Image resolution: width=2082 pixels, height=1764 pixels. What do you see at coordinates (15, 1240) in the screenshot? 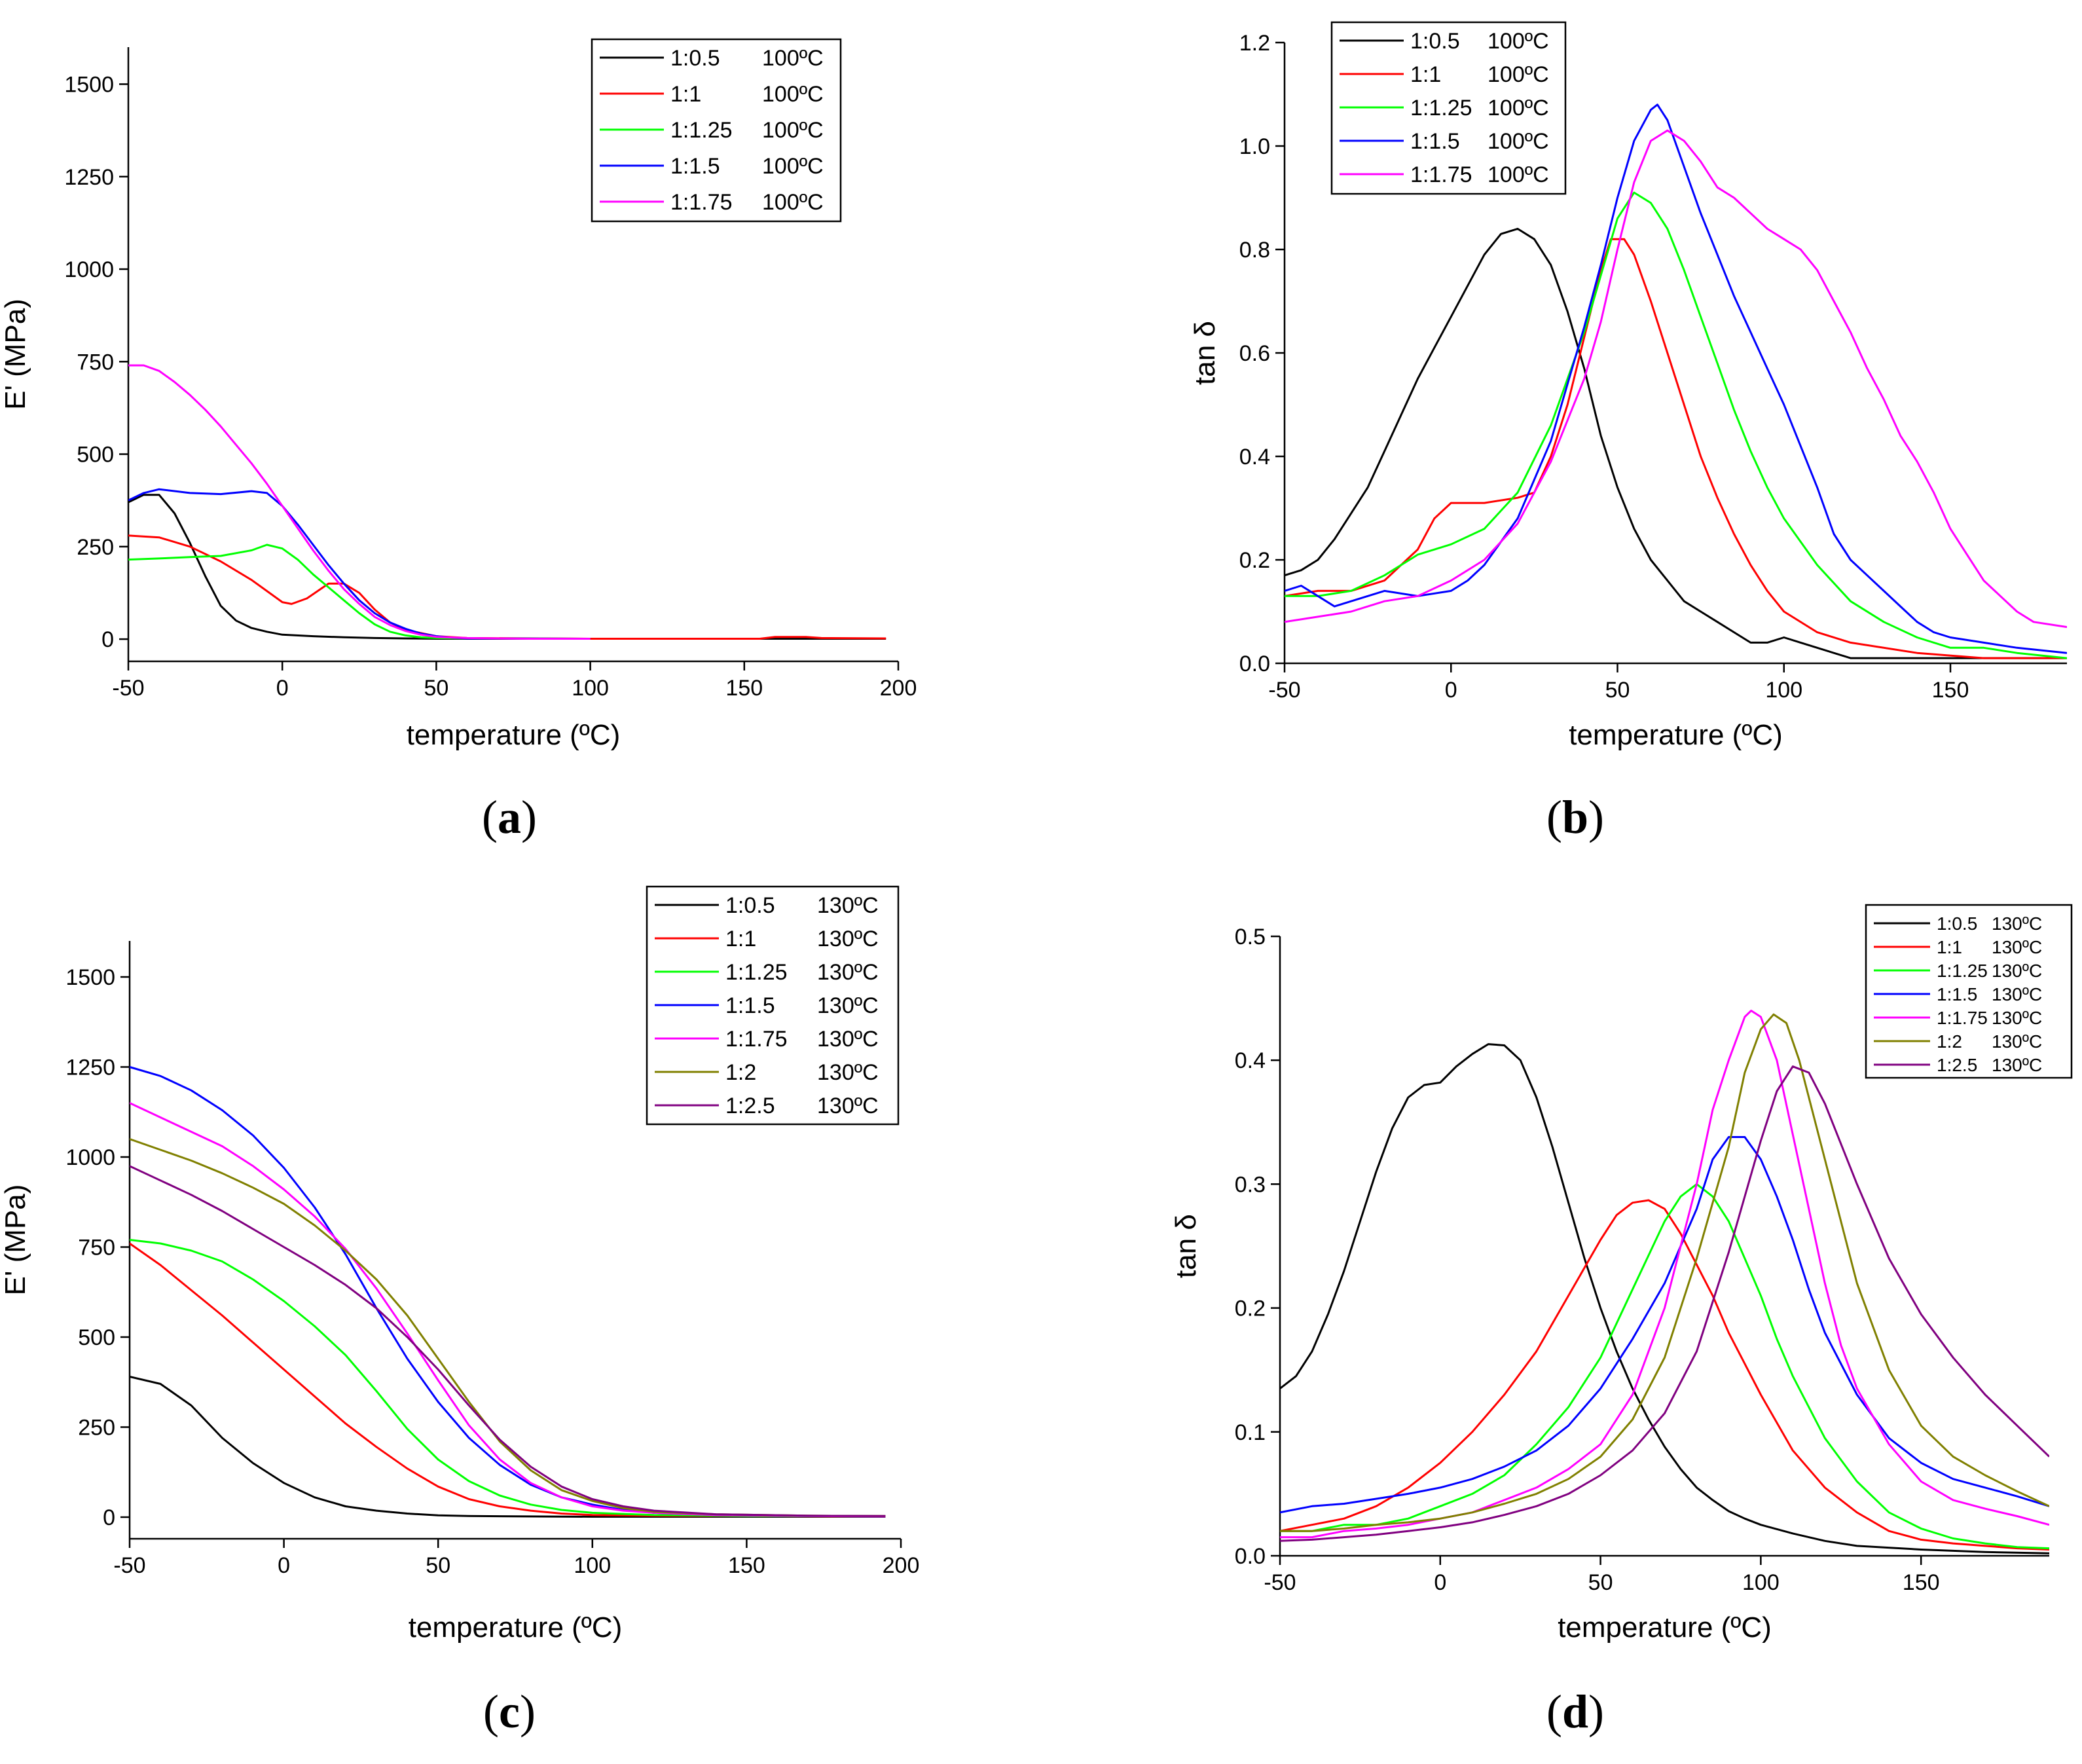
I see `y-axis-label: E' (MPa)` at bounding box center [15, 1240].